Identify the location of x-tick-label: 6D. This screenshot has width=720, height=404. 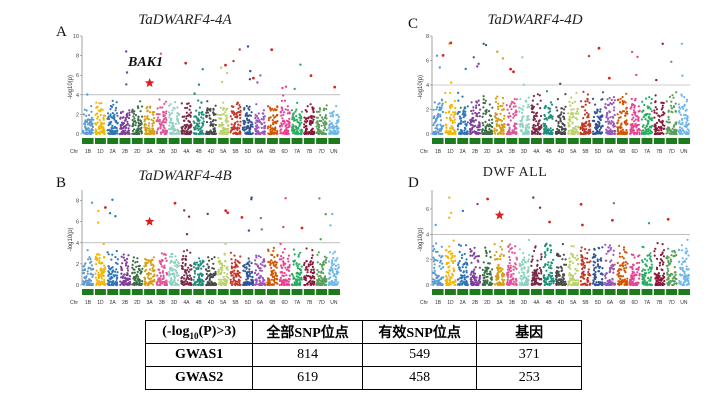
(634, 152).